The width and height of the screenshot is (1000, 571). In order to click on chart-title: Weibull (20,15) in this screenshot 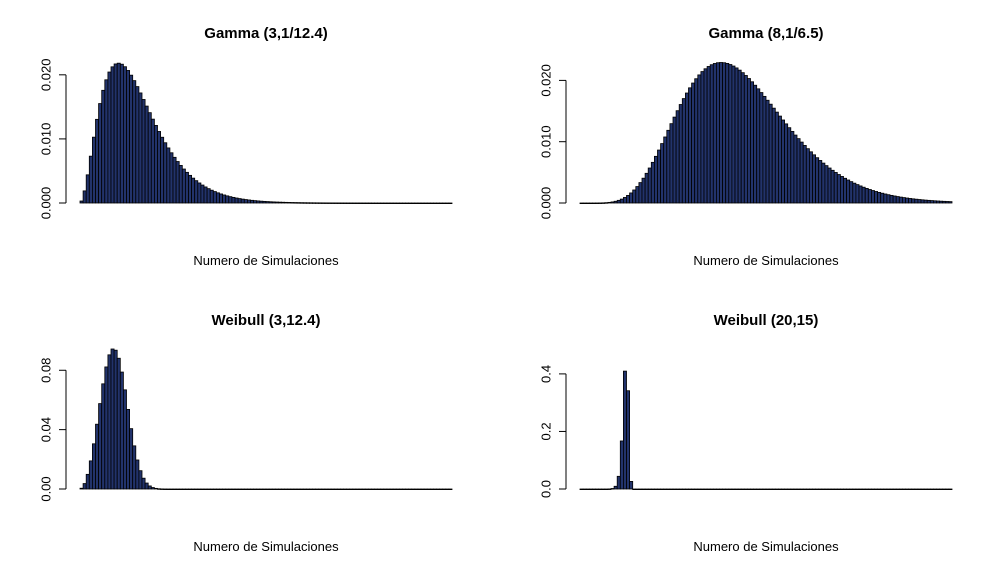, I will do `click(766, 320)`.